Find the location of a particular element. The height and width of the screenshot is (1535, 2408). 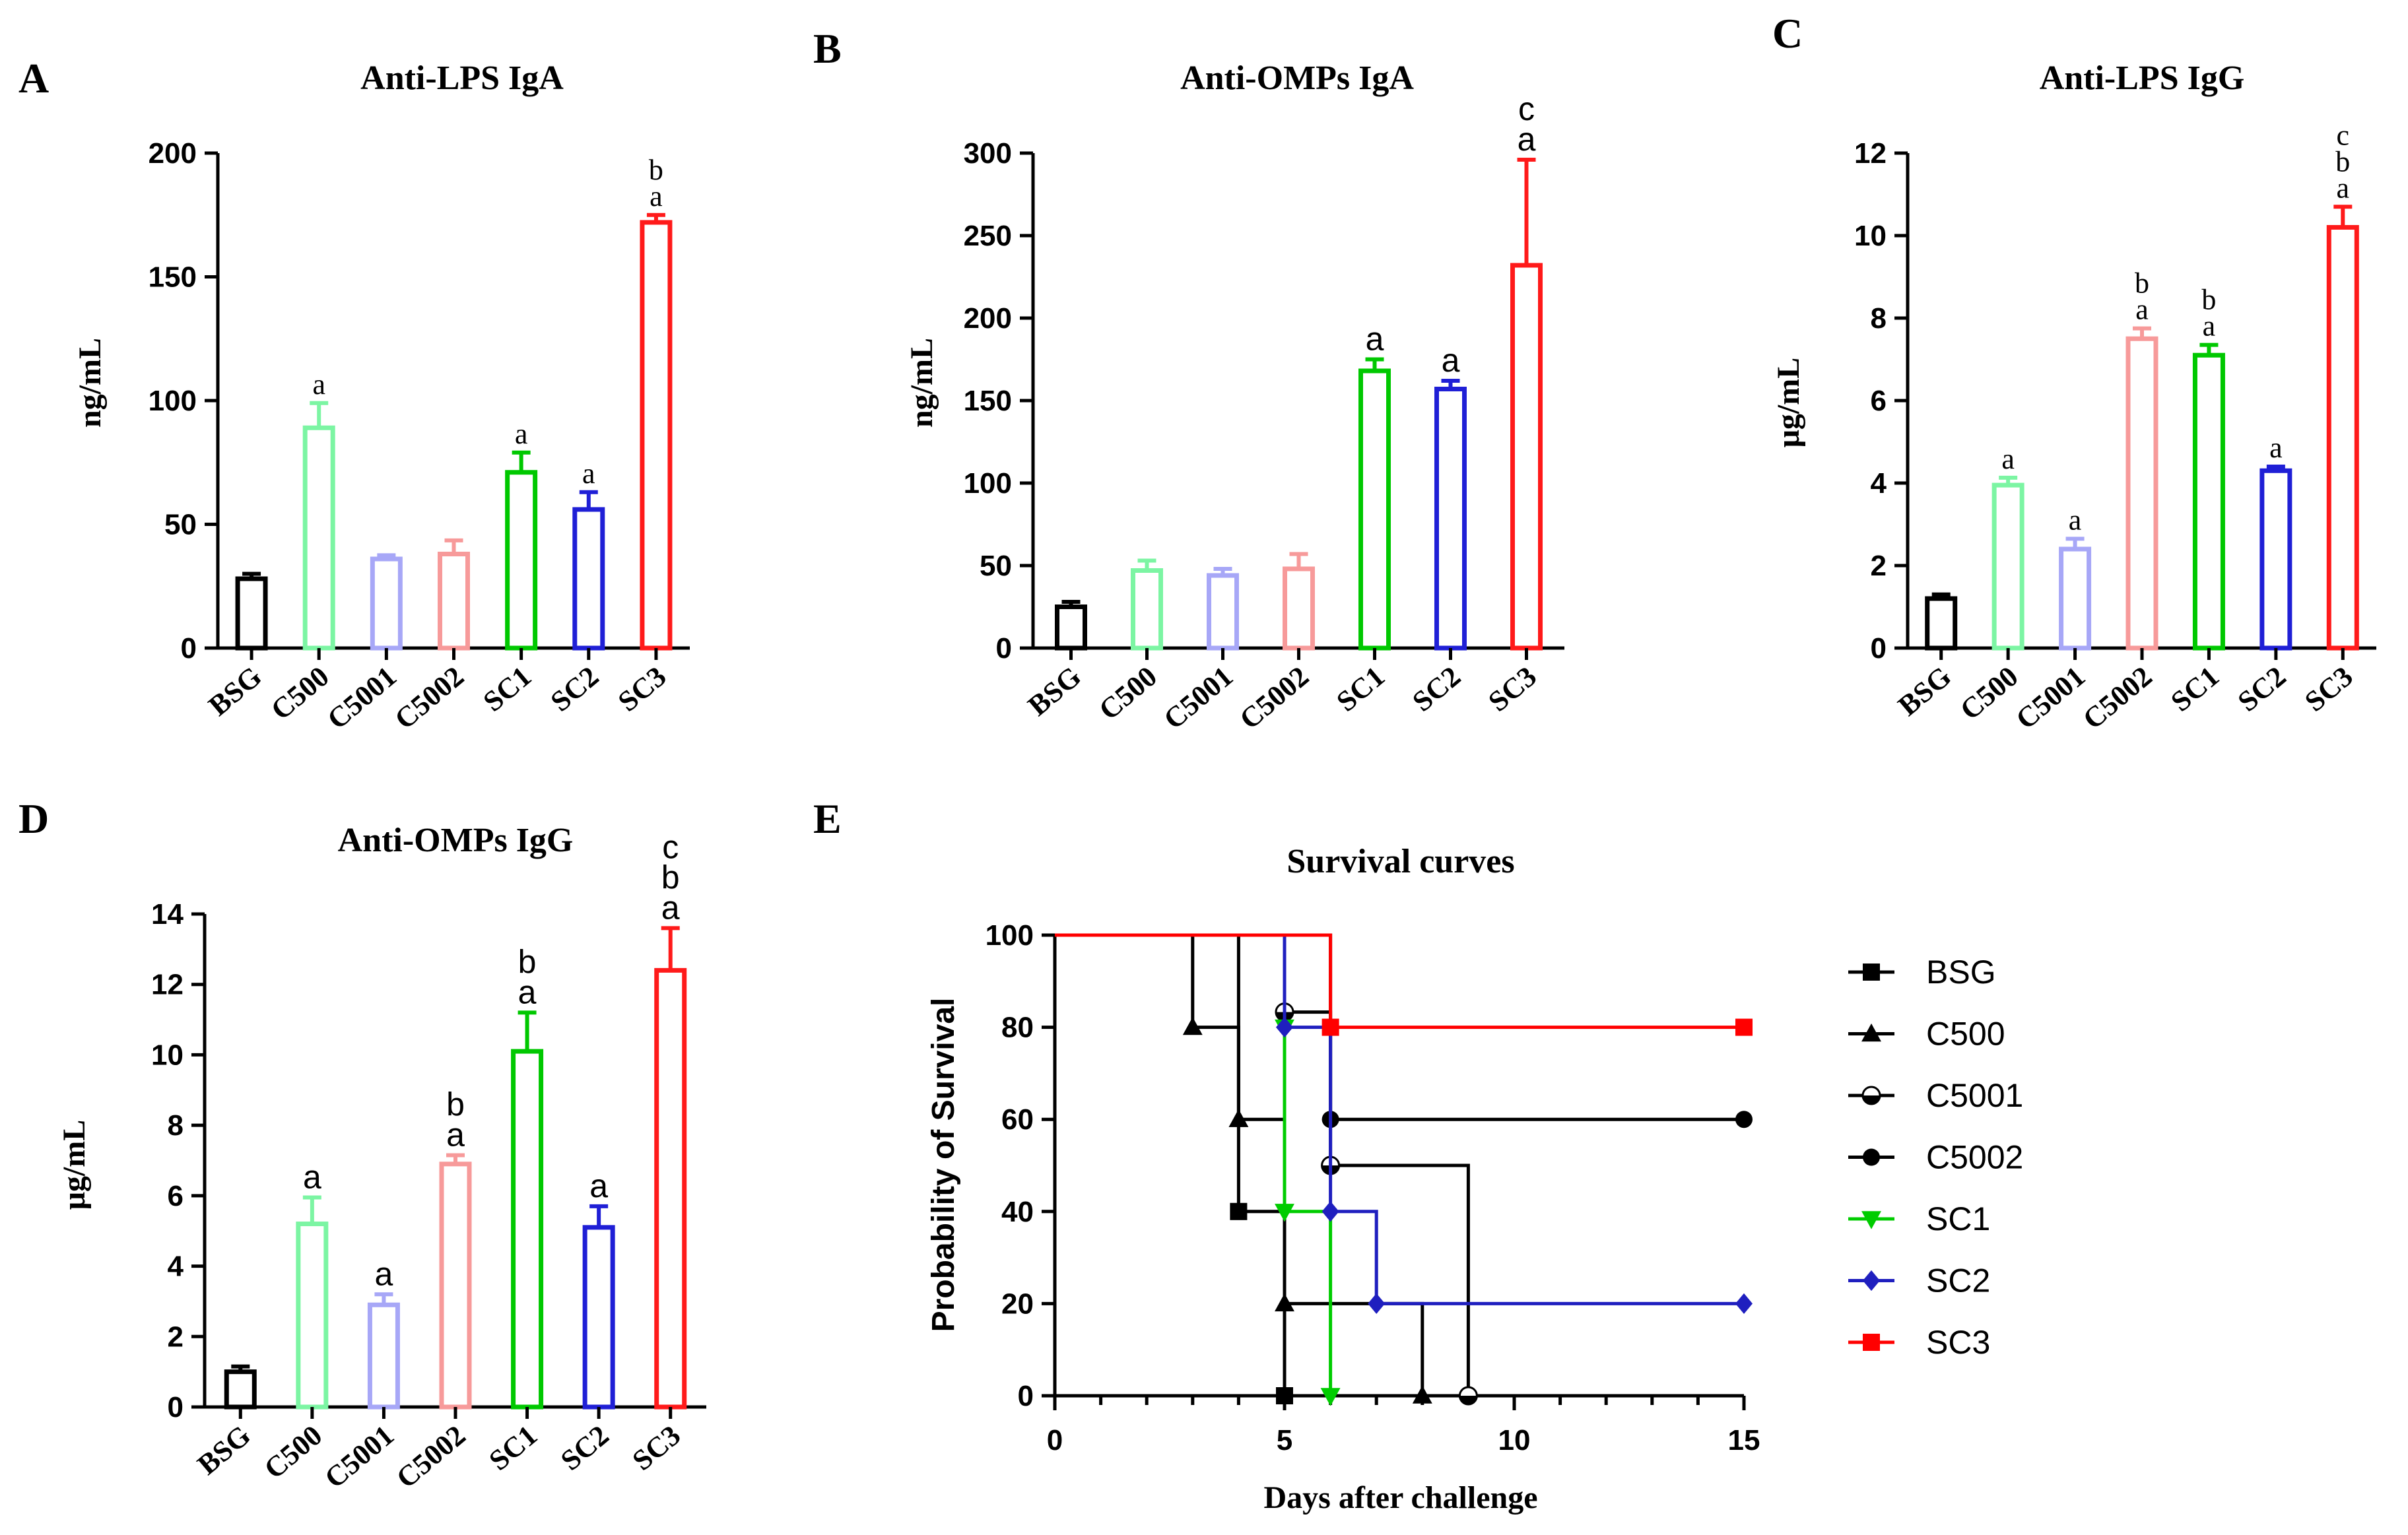

y-tick-label: 50 is located at coordinates (180, 525).